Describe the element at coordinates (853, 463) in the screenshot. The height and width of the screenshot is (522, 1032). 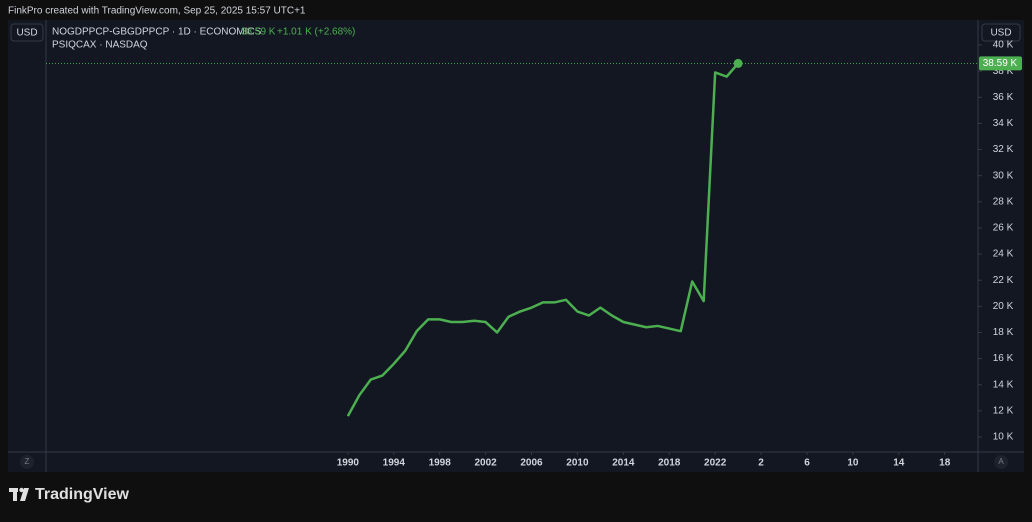
I see `x-tick-label: 10` at that location.